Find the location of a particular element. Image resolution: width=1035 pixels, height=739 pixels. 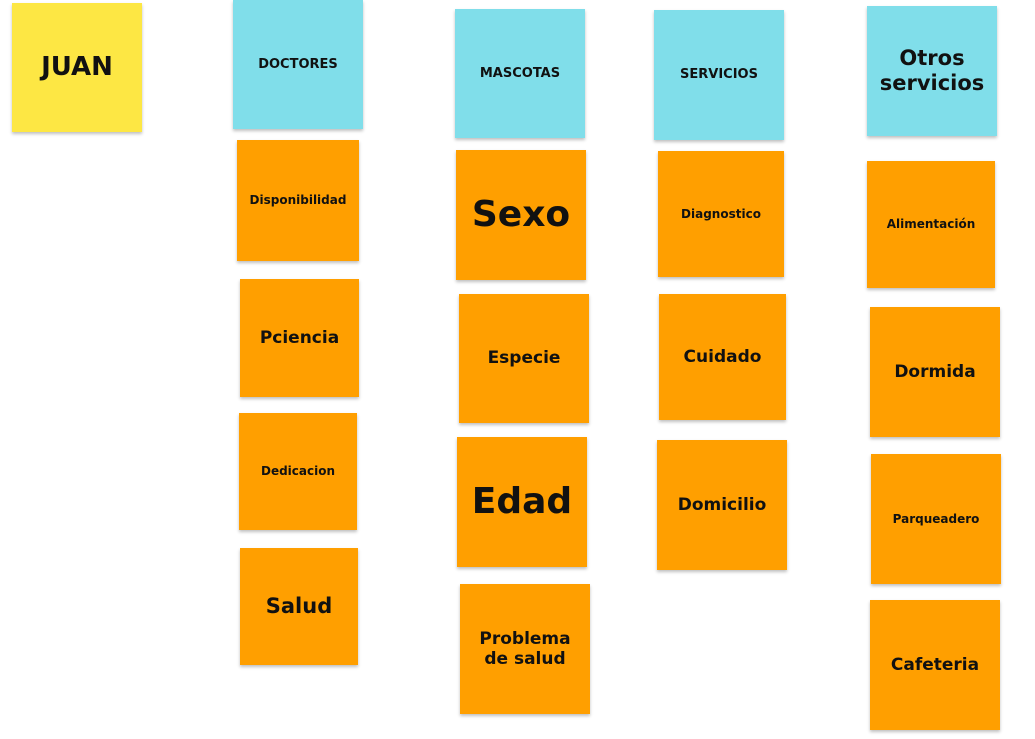

item-note-label: Cafeteria is located at coordinates (935, 664).